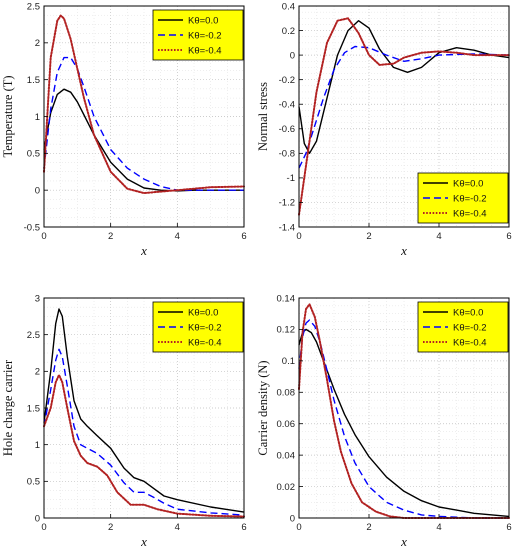  What do you see at coordinates (286, 455) in the screenshot?
I see `y-tick-label: 0.04` at bounding box center [286, 455].